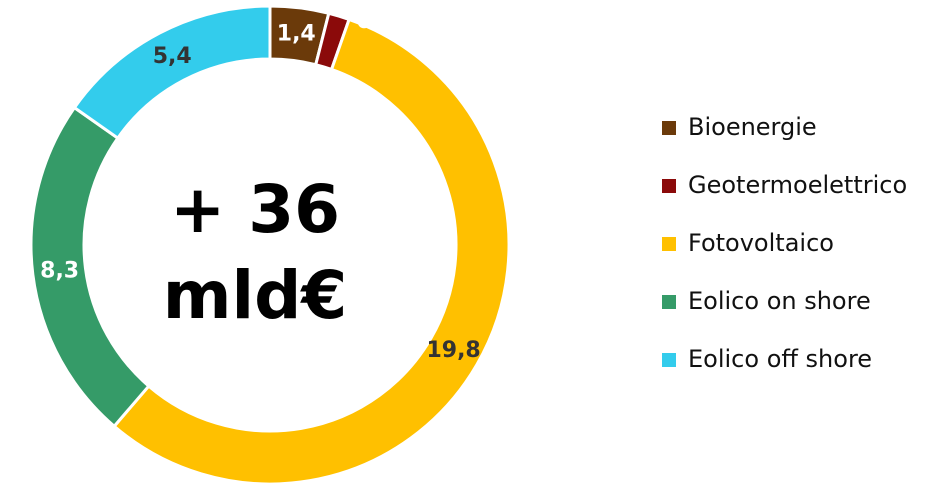 The width and height of the screenshot is (935, 485). I want to click on legend-label: Geotermoelettrico, so click(797, 185).